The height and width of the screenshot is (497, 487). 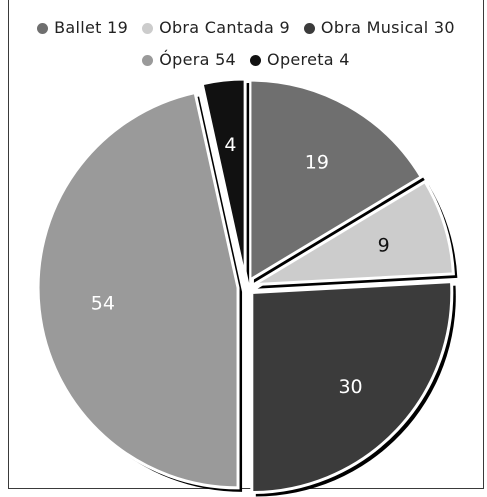 What do you see at coordinates (91, 27) in the screenshot?
I see `legend-label-ballet: Ballet 19` at bounding box center [91, 27].